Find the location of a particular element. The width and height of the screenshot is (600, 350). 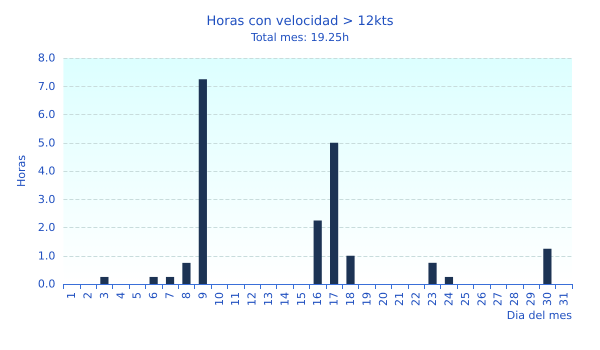

x-tick-label: 7 is located at coordinates (170, 295).